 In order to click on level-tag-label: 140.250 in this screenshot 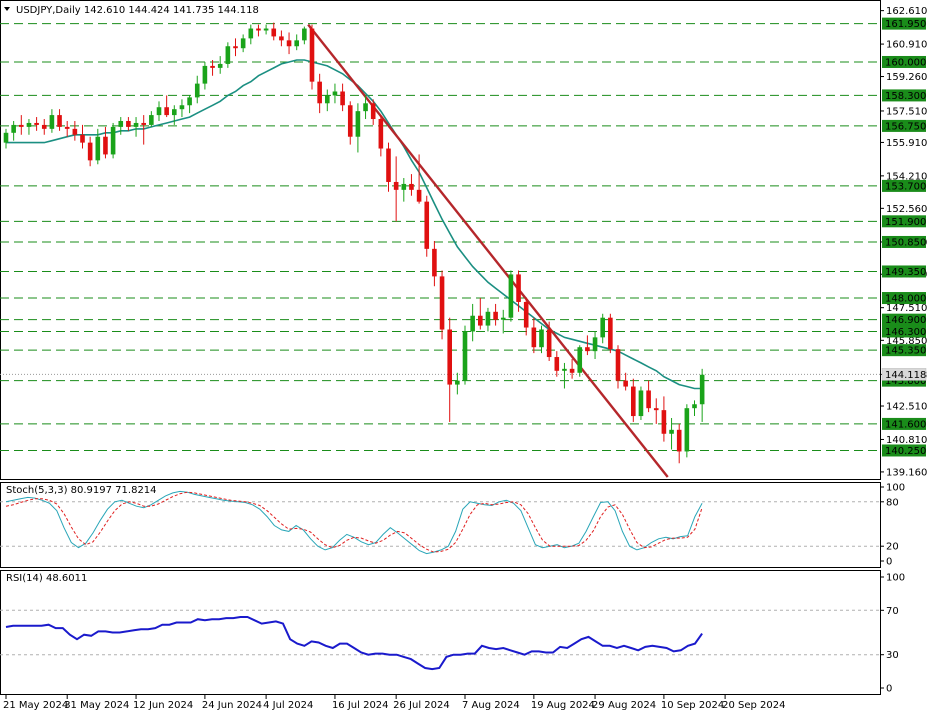, I will do `click(905, 451)`.